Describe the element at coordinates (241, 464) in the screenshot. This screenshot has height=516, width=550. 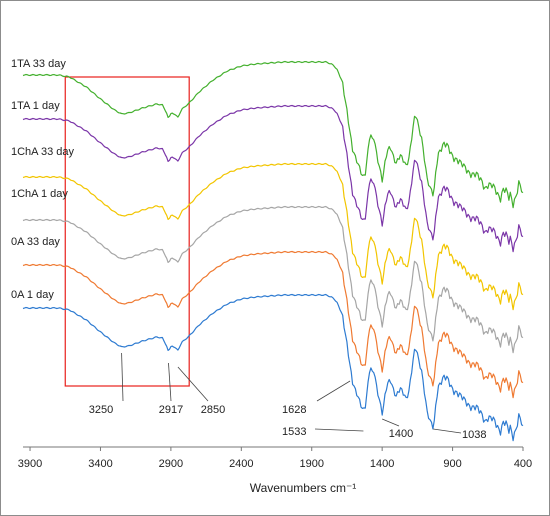
I see `x-tick-label: 2400` at that location.